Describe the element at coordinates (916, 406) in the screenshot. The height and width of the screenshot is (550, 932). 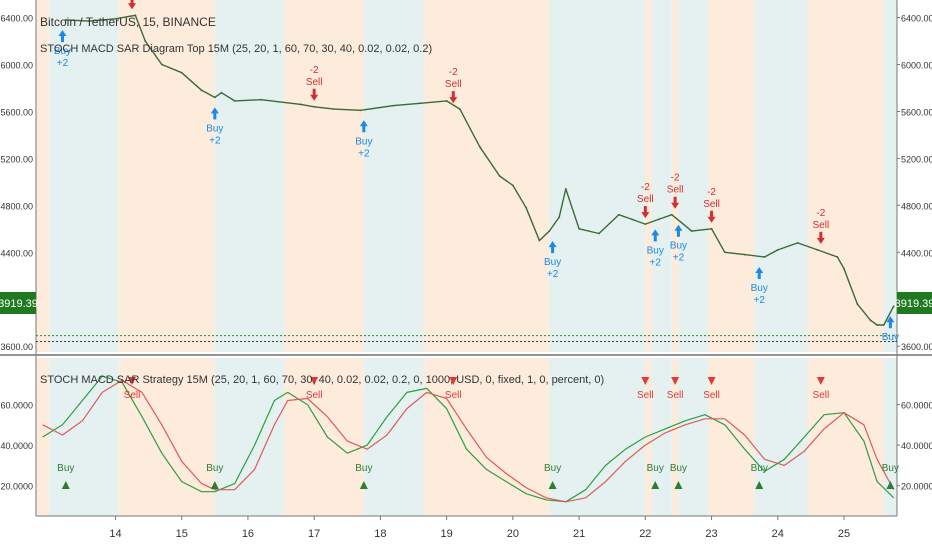
I see `osc-y-tick-right: 60.0000` at that location.